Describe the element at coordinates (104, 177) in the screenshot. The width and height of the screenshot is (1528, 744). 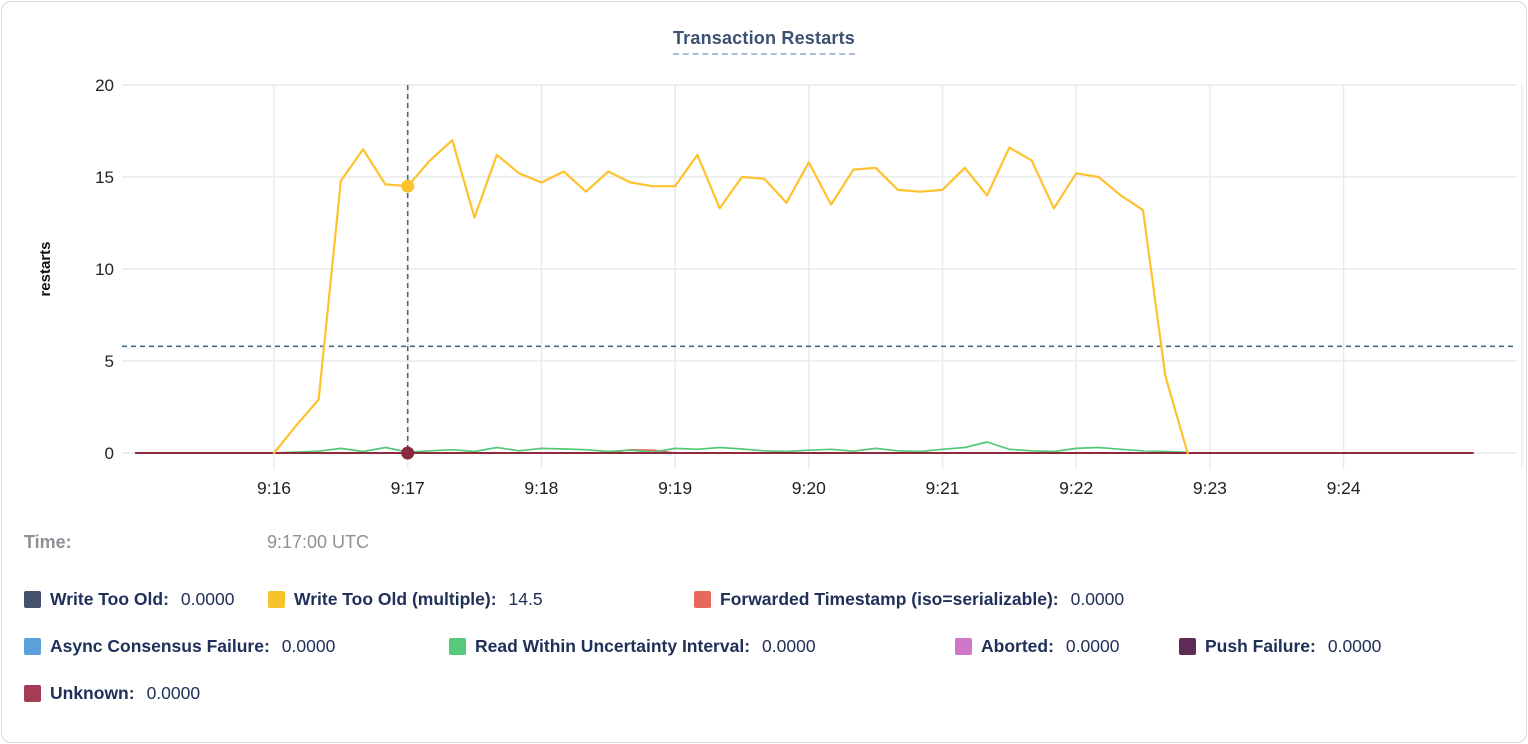
I see `y-tick-label: 15` at that location.